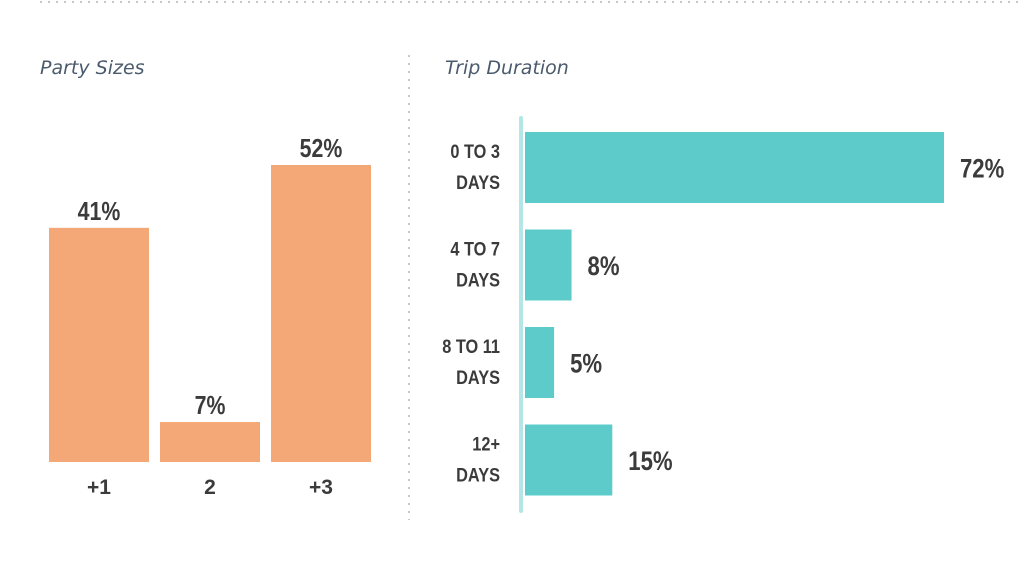 This screenshot has width=1024, height=577. I want to click on party-value-label: 7%, so click(210, 406).